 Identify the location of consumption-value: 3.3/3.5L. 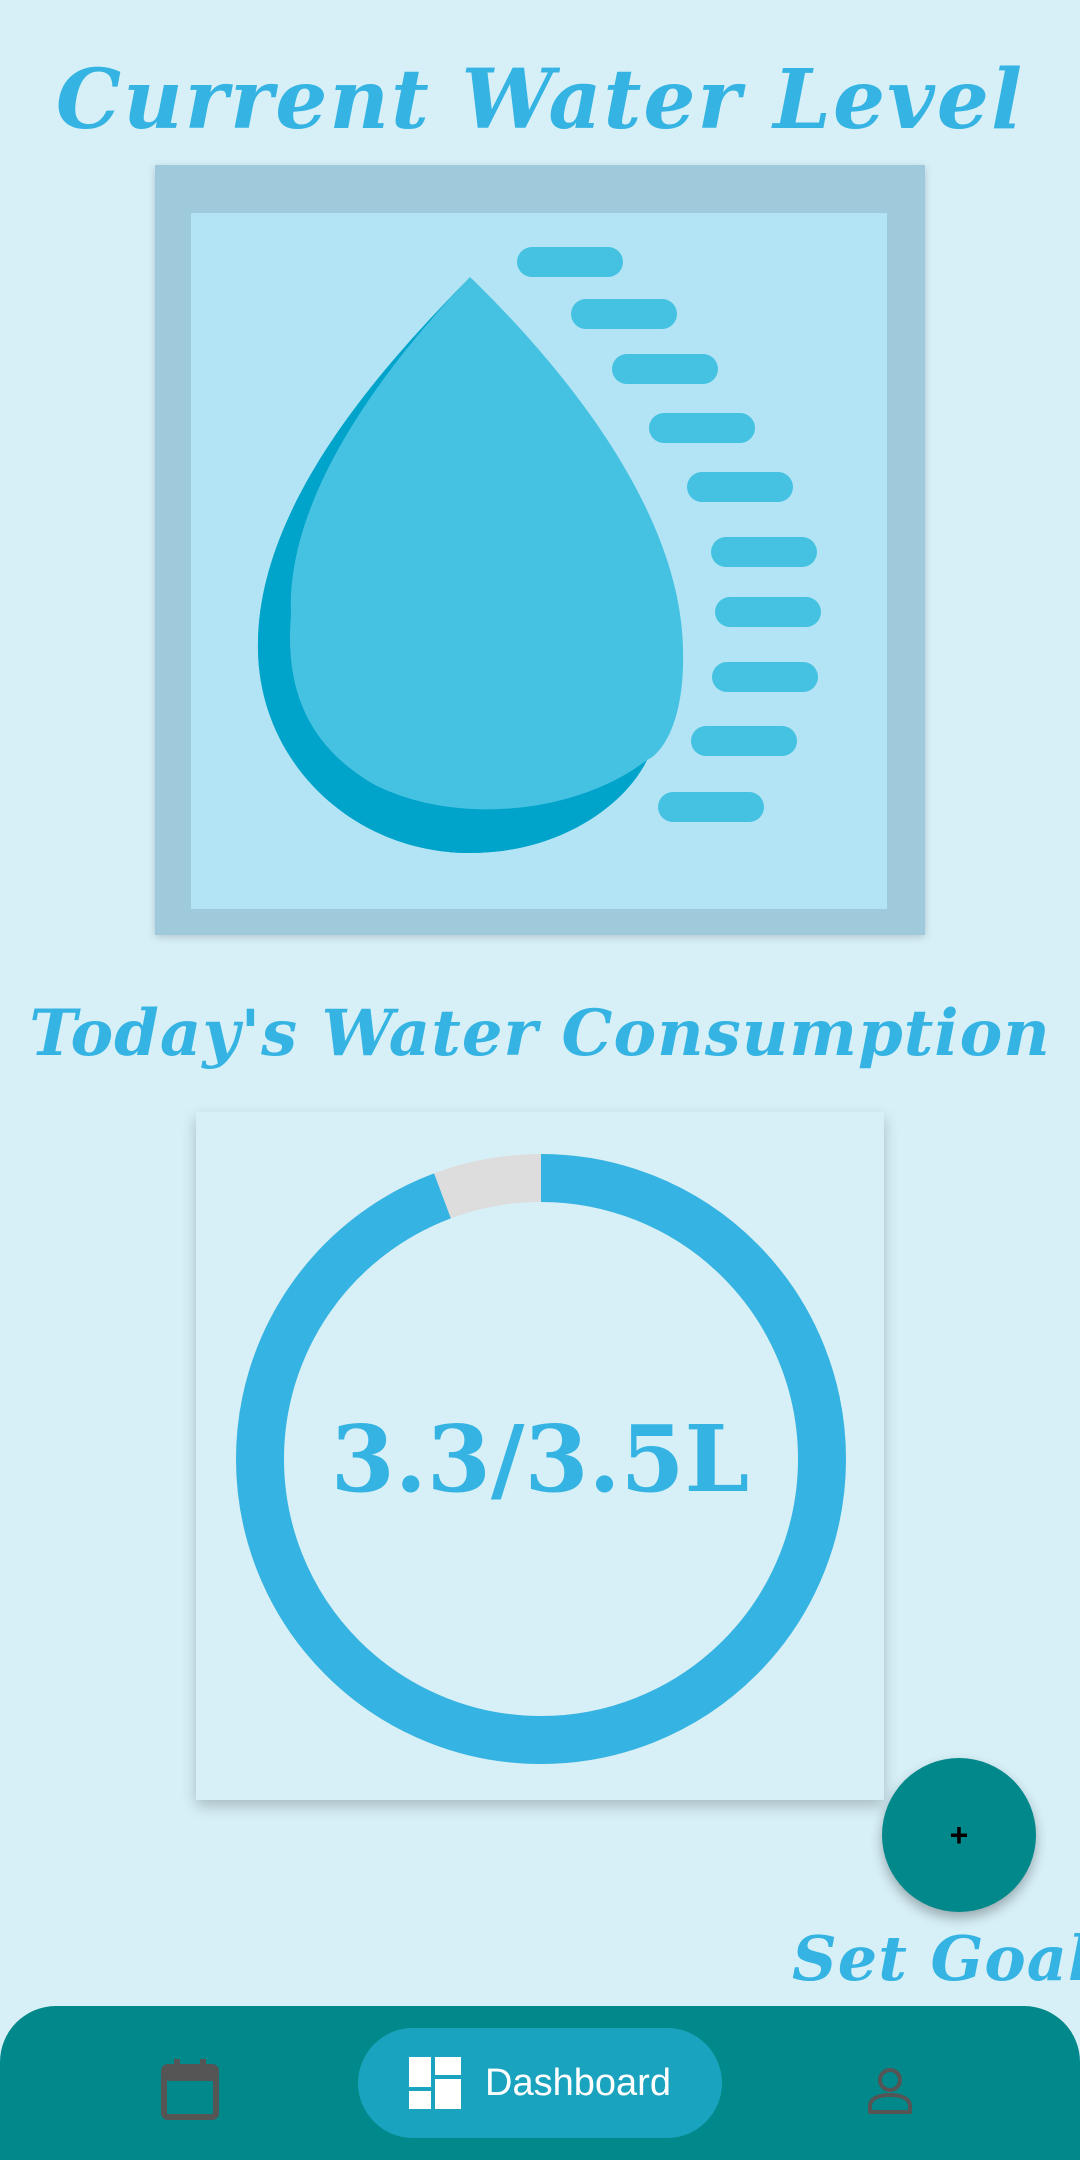
(540, 1459).